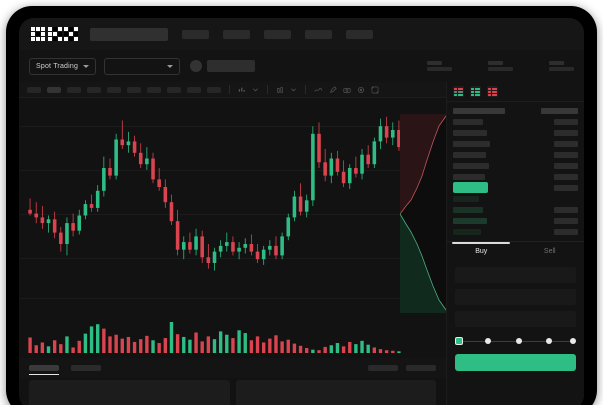 This screenshot has width=603, height=405. I want to click on top-navigation-bar, so click(301, 34).